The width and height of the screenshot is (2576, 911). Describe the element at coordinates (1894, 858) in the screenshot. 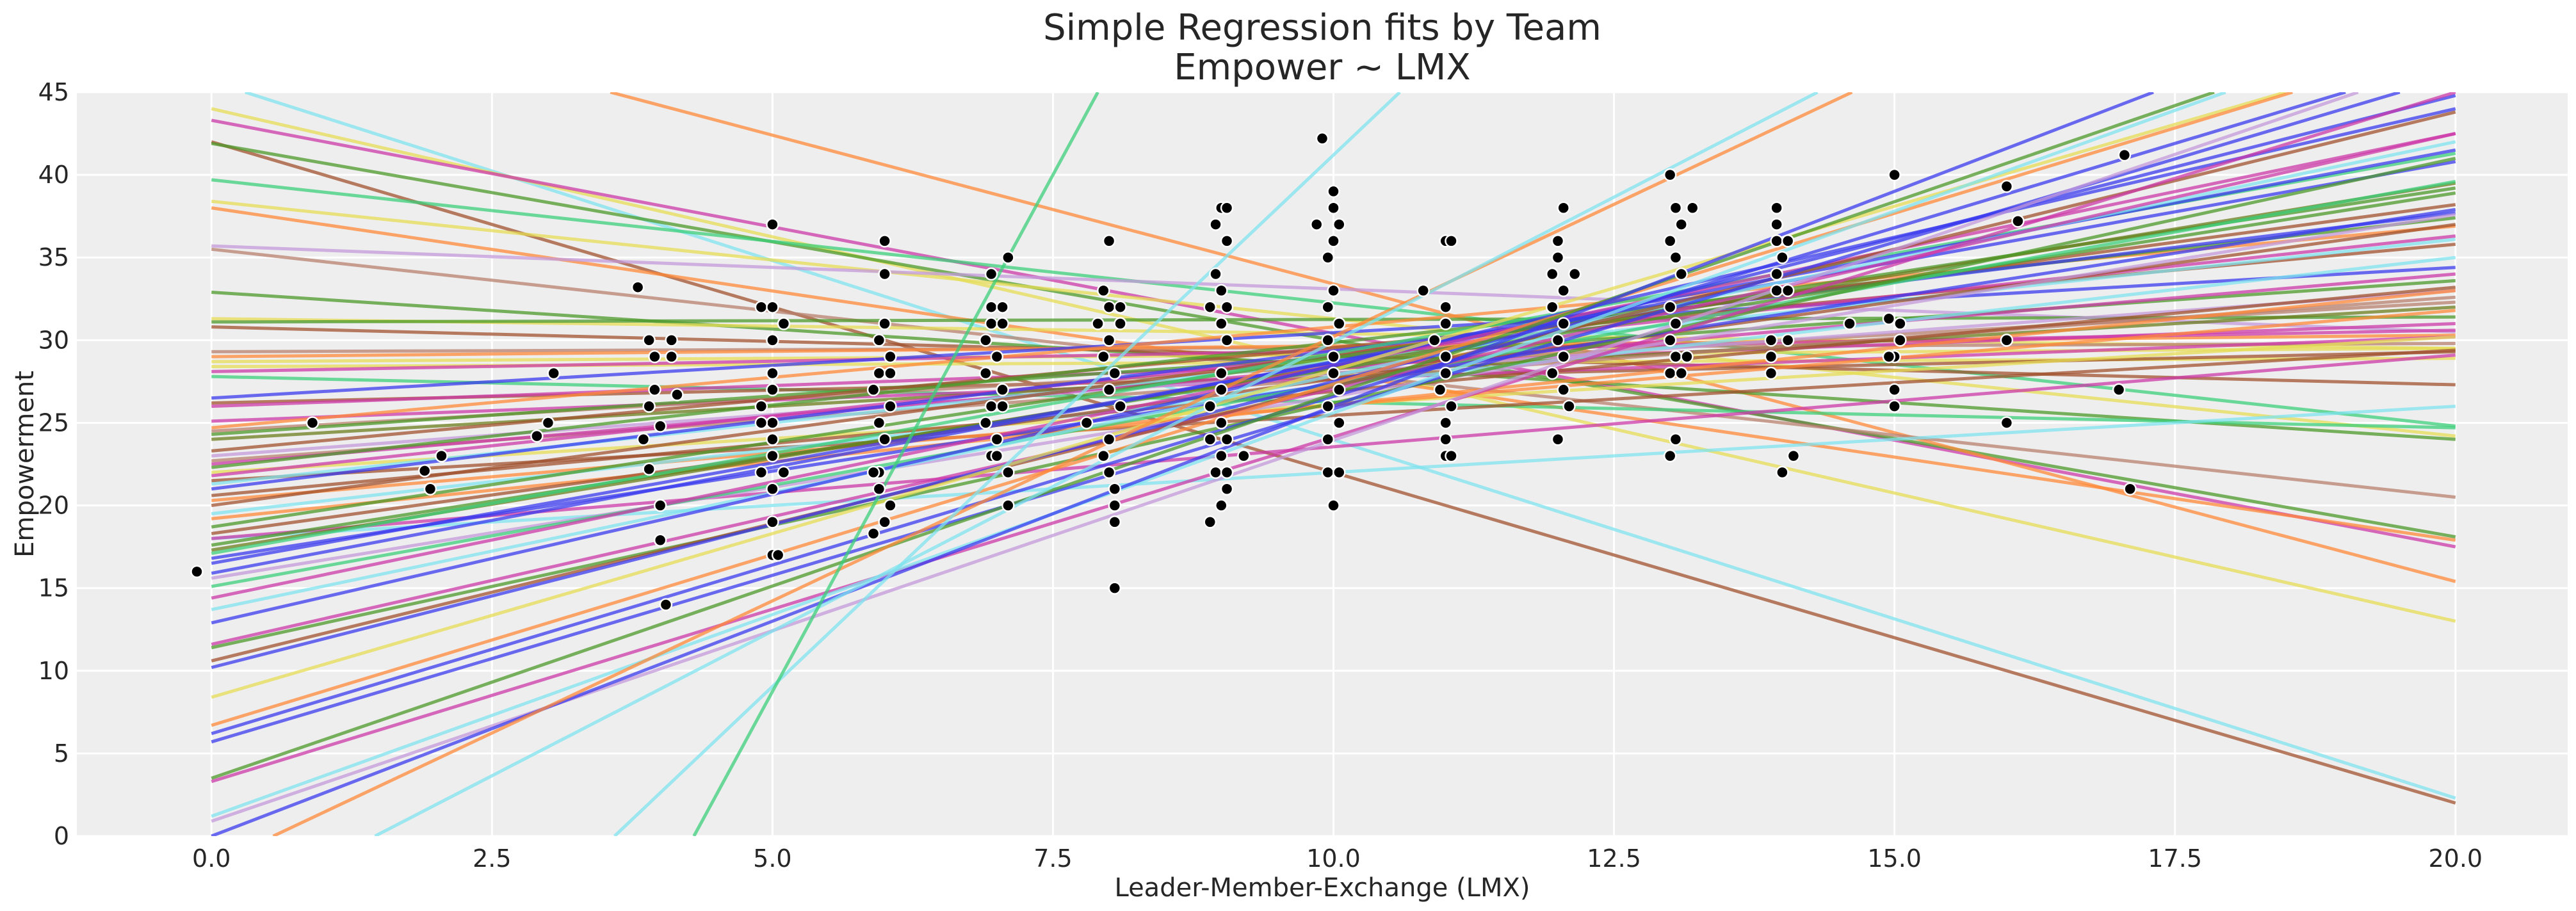

I see `x-tick-label: 15.0` at that location.